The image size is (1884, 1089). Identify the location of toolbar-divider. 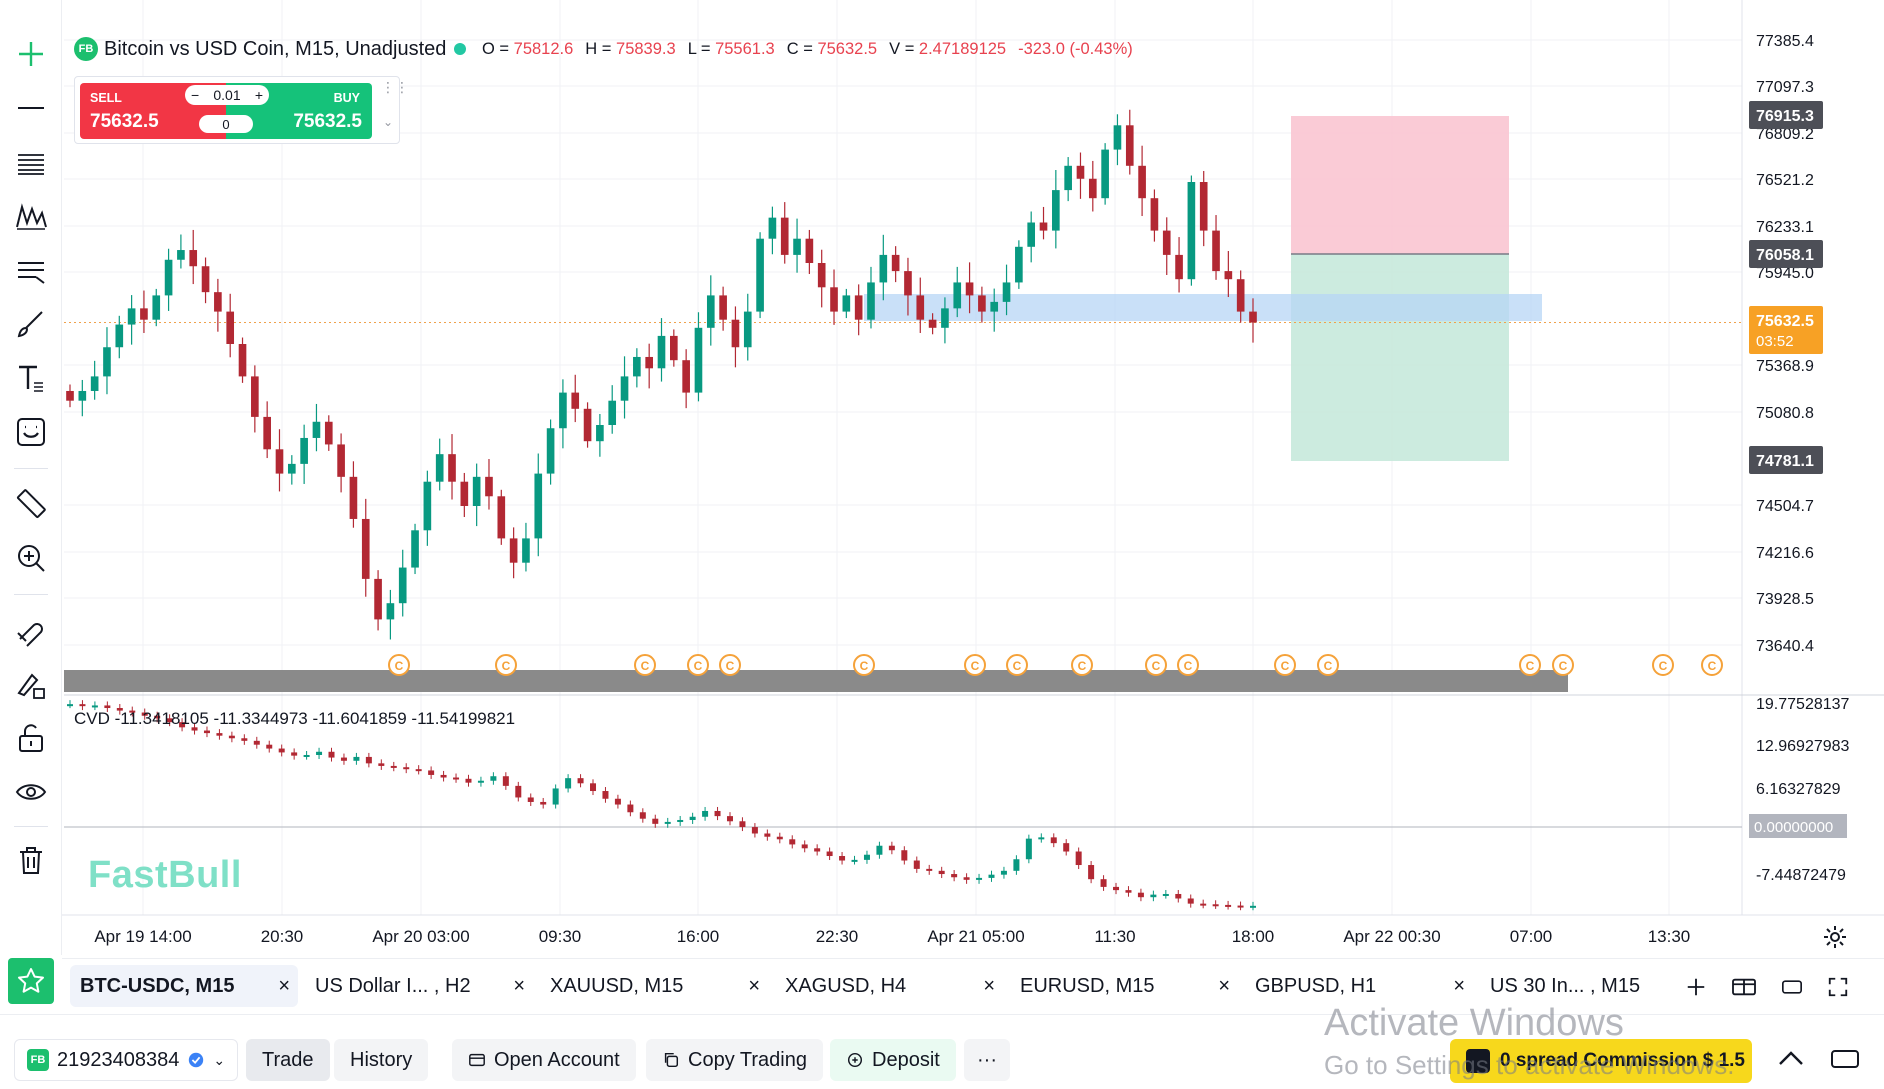
(31, 594).